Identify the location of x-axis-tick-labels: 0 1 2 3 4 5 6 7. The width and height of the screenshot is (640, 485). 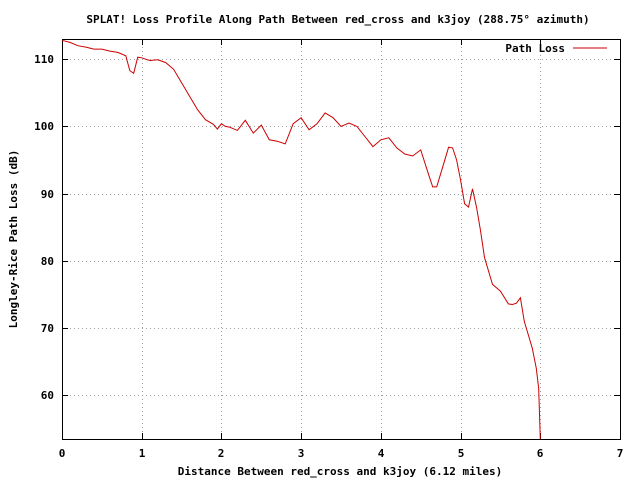
(341, 453).